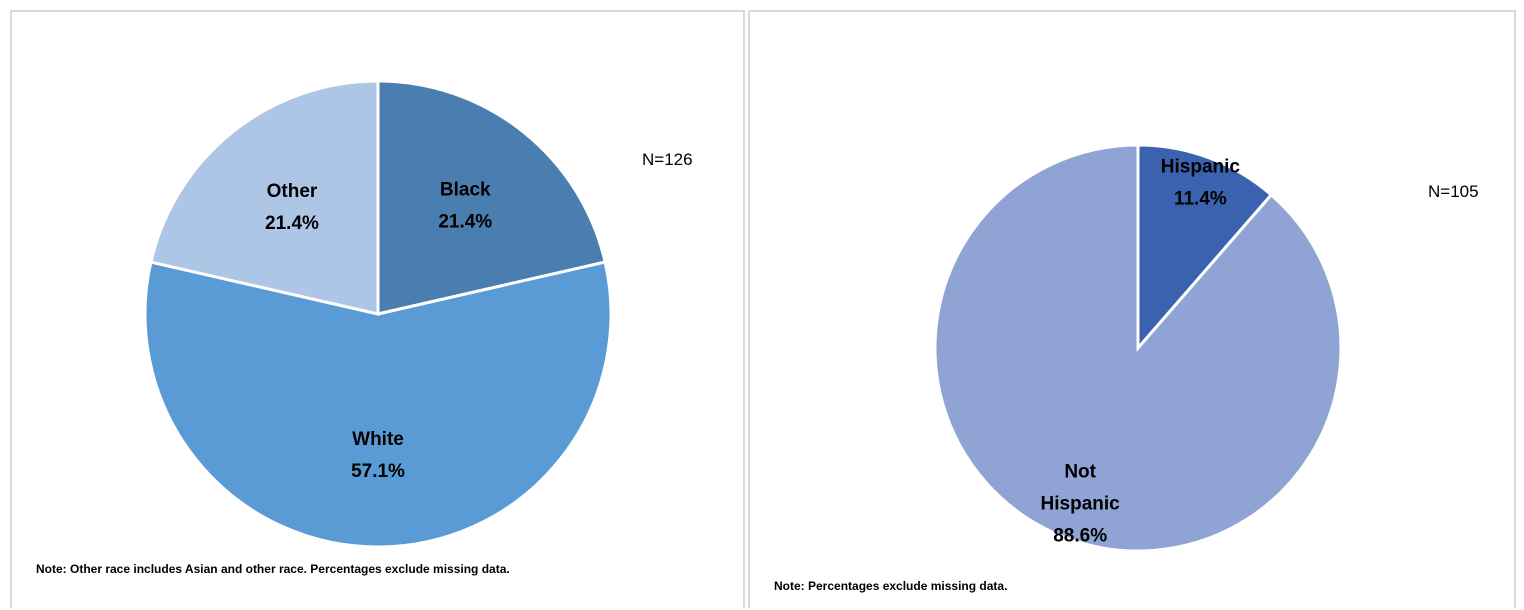  I want to click on sample-size-label: N=126, so click(667, 159).